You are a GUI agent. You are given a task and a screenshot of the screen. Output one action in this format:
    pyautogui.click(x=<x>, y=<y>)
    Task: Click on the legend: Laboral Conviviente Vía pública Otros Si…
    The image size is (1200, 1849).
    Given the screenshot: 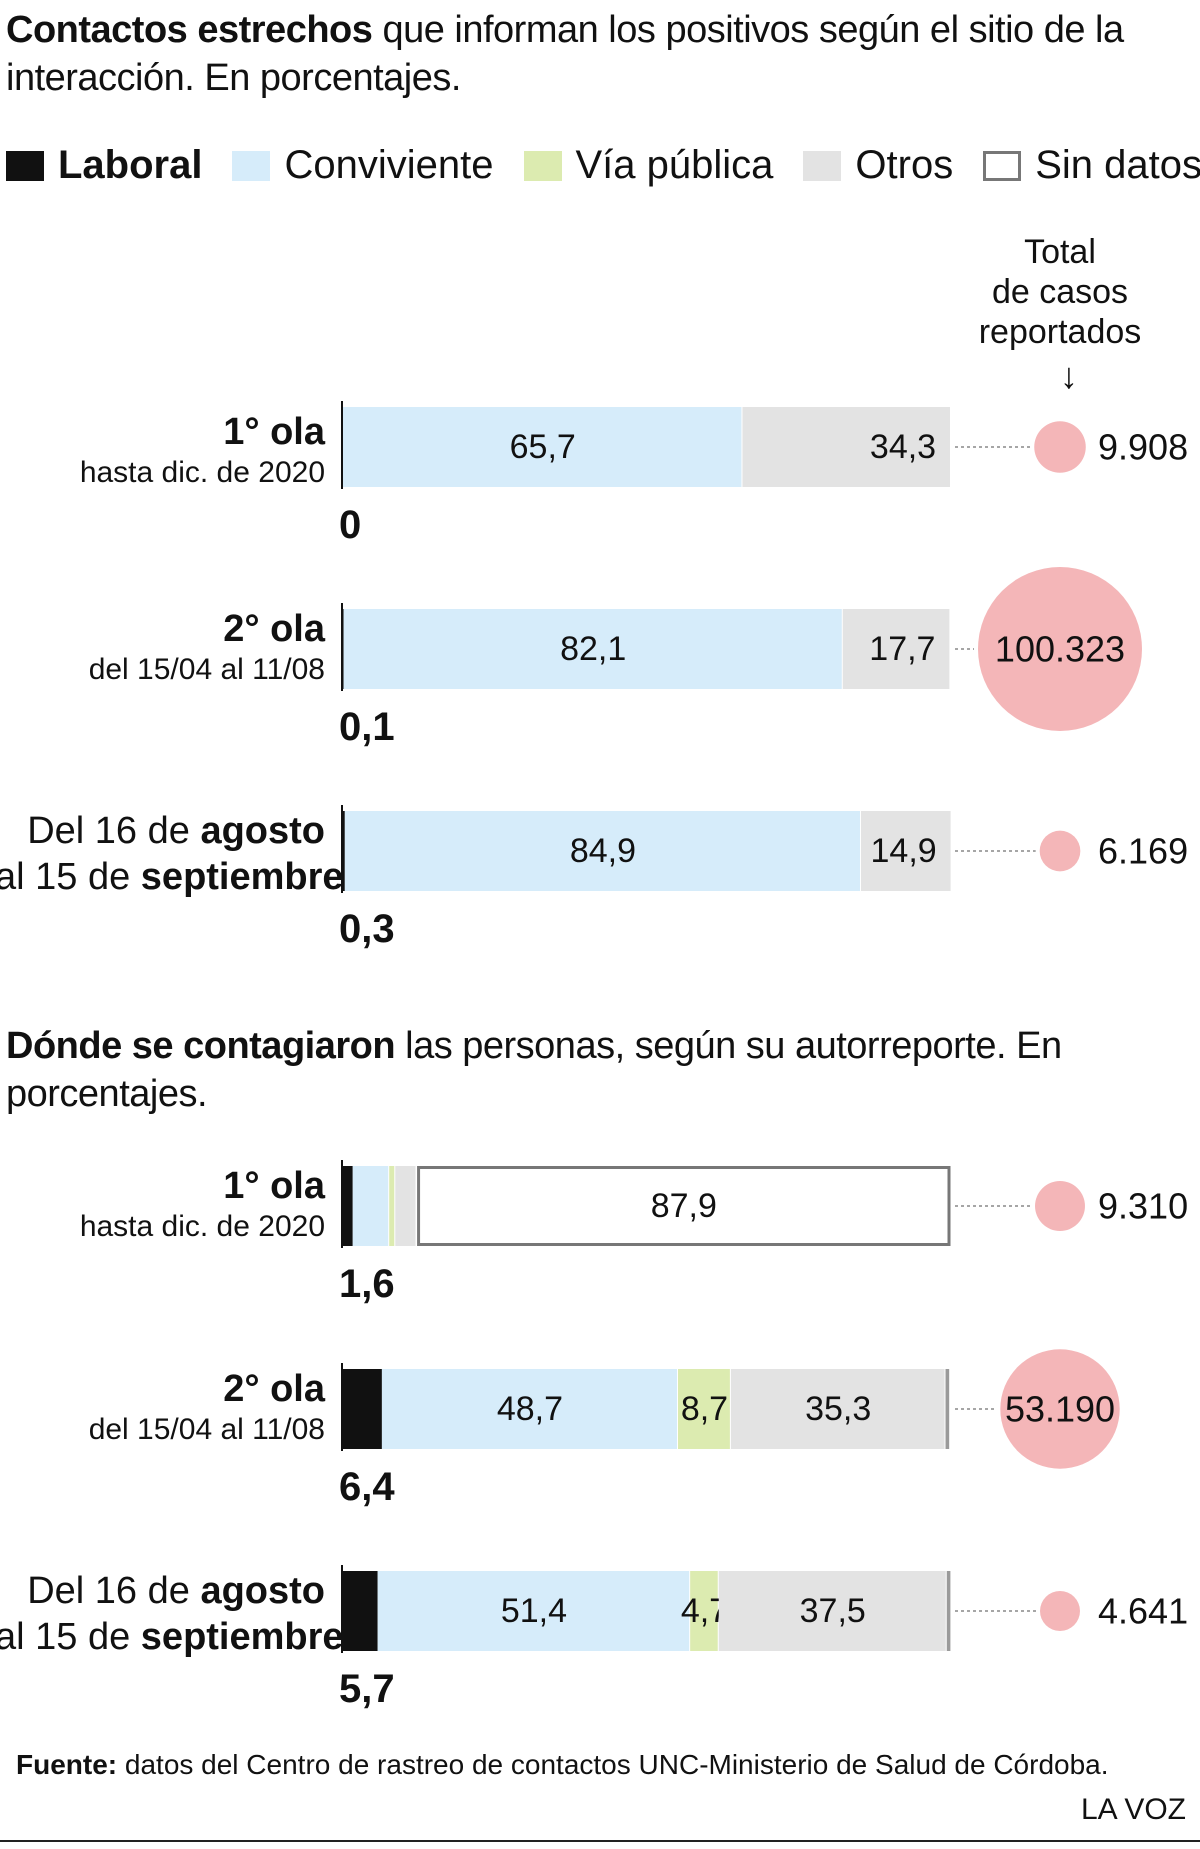 What is the action you would take?
    pyautogui.click(x=603, y=165)
    